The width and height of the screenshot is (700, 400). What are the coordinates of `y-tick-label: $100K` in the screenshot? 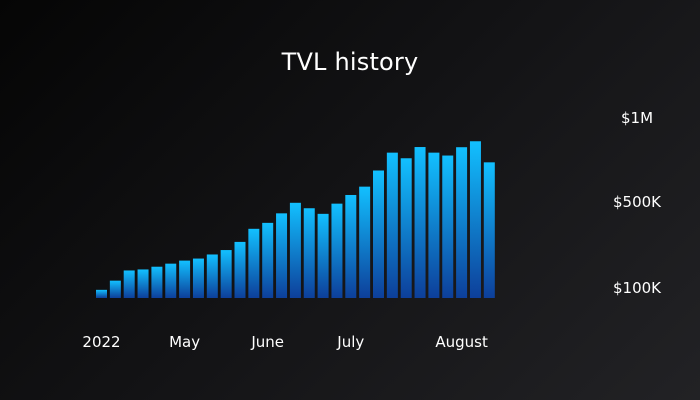 It's located at (637, 288).